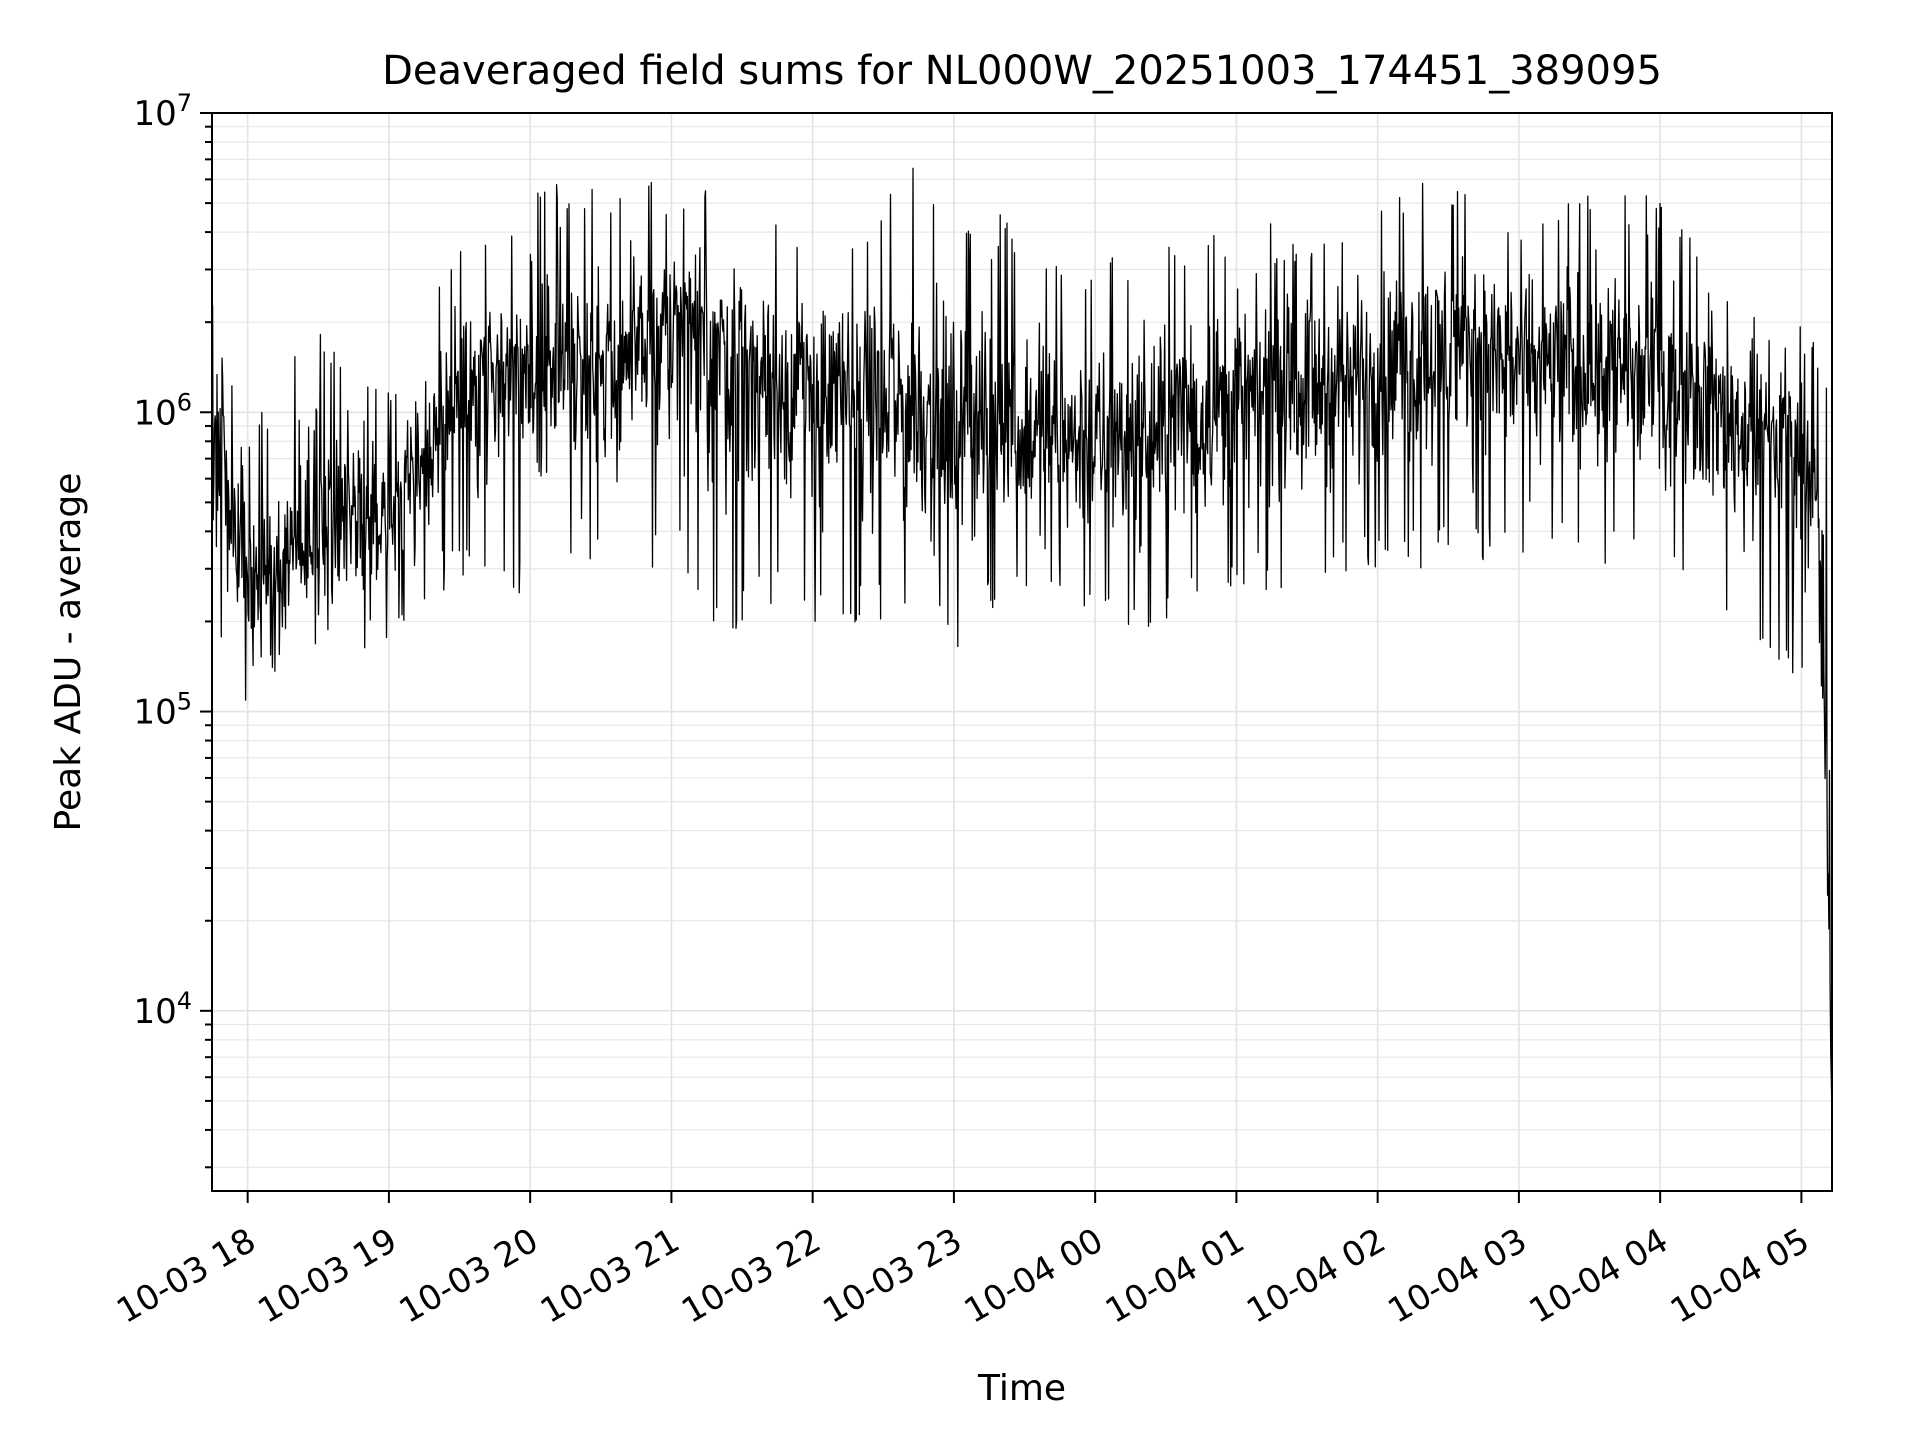 The width and height of the screenshot is (1920, 1440). What do you see at coordinates (1021, 1388) in the screenshot?
I see `x-axis-label: Time` at bounding box center [1021, 1388].